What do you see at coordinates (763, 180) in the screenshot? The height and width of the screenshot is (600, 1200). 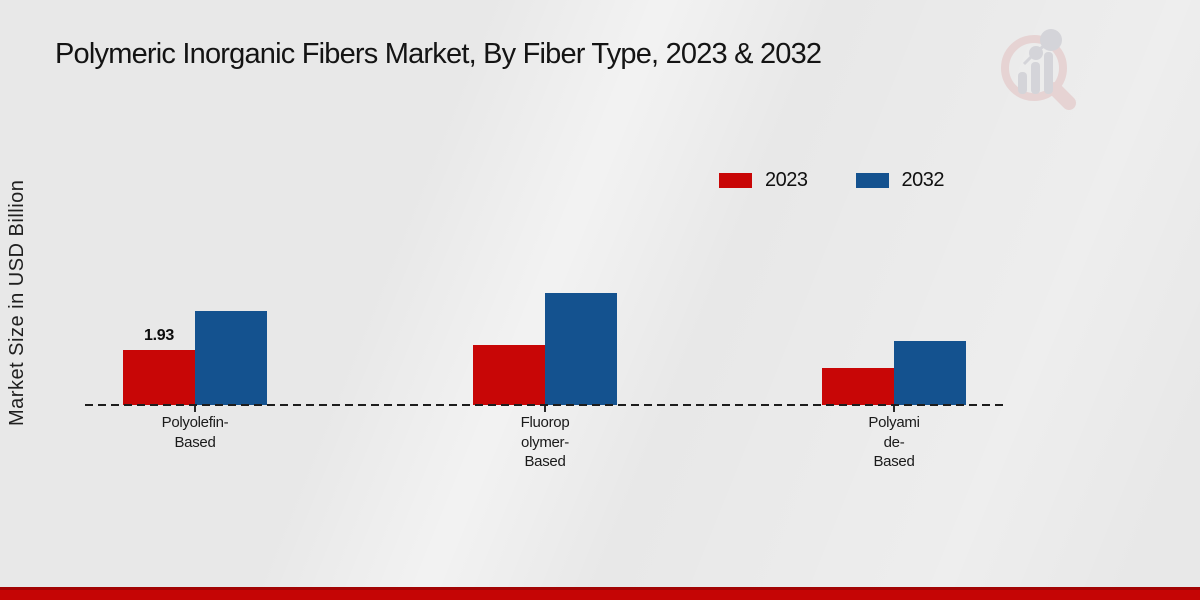 I see `legend-item-2023: 2023` at bounding box center [763, 180].